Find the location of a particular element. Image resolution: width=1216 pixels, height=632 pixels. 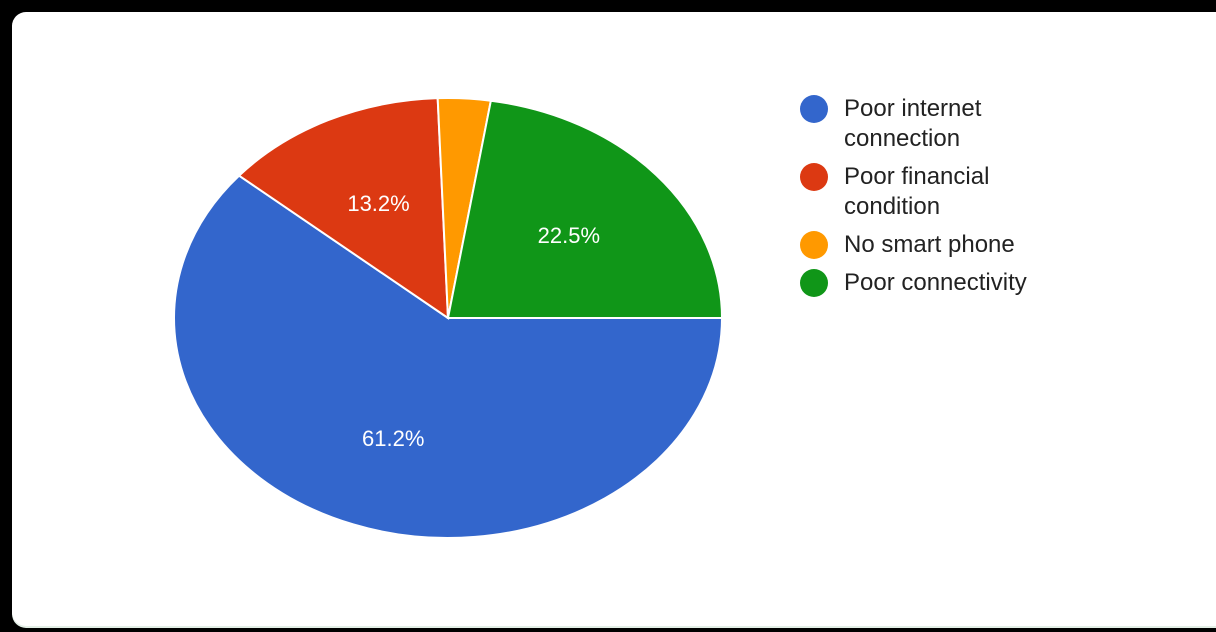

pie-slice-poor-connectivity is located at coordinates (585, 209).